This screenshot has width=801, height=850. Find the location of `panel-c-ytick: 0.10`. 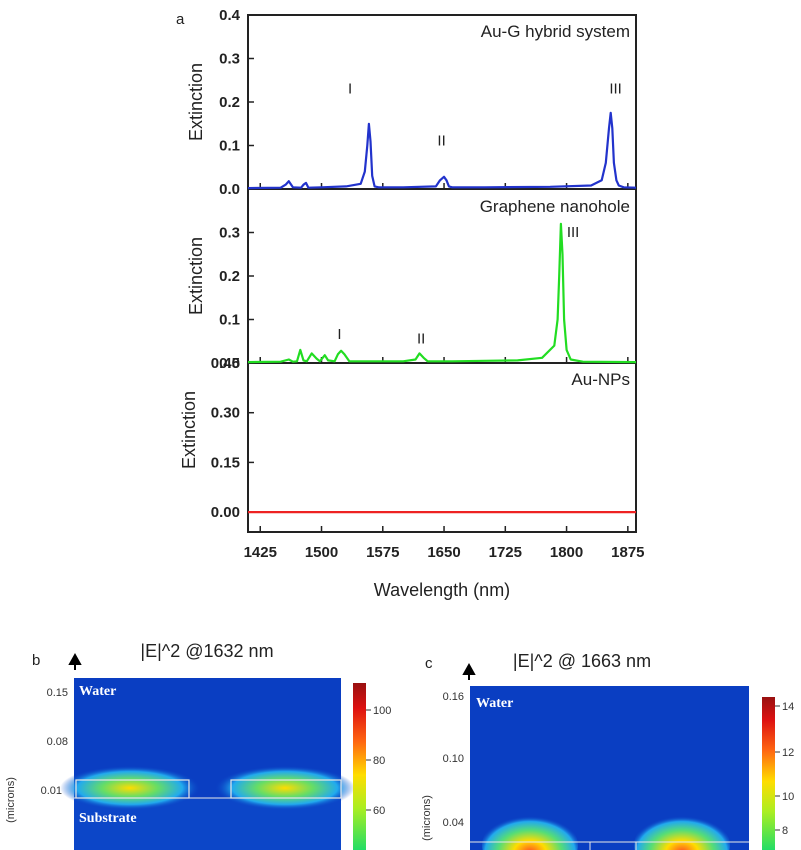

panel-c-ytick: 0.10 is located at coordinates (453, 759).